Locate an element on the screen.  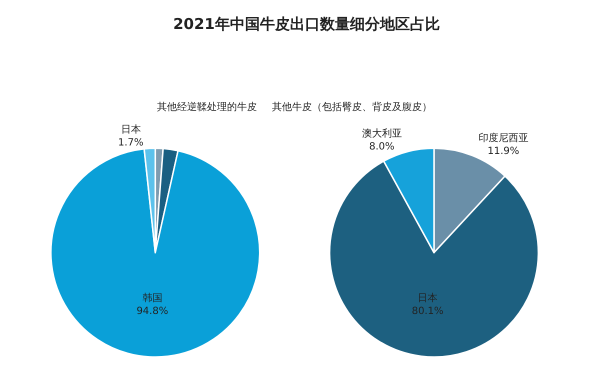
data-label: 11.9% is located at coordinates (503, 152).